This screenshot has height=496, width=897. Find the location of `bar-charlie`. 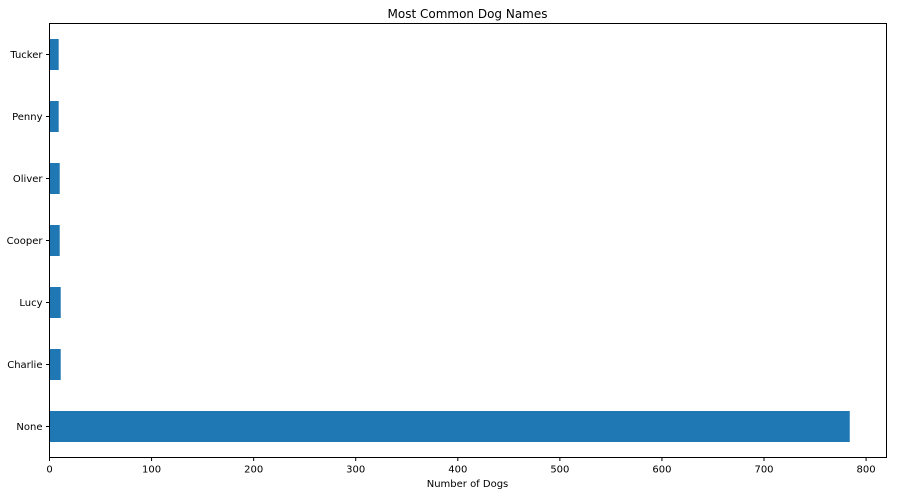

bar-charlie is located at coordinates (55, 364).